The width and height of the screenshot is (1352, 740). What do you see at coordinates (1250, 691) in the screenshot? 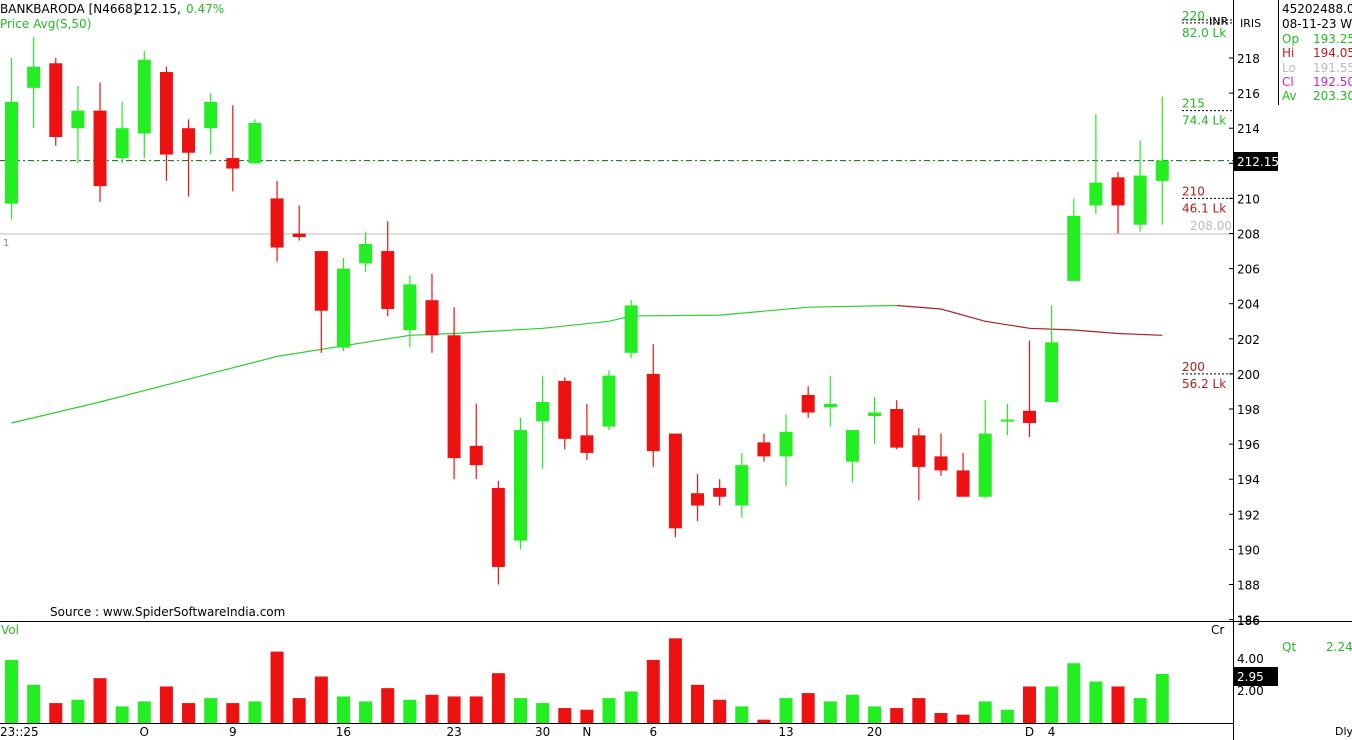
I see `volume-tick-2: 2.00` at bounding box center [1250, 691].